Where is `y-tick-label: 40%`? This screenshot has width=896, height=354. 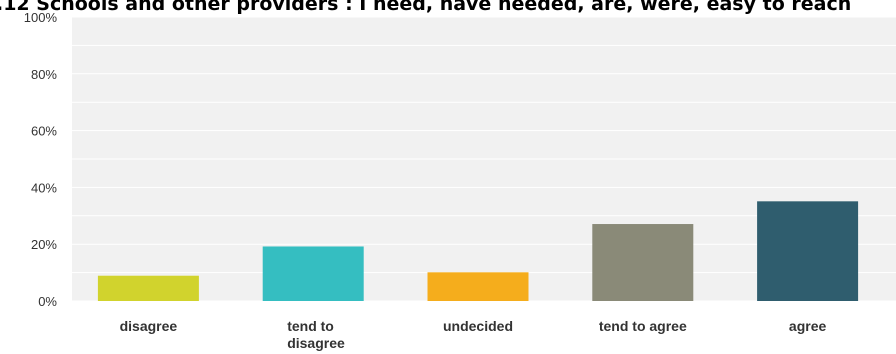 y-tick-label: 40% is located at coordinates (44, 187).